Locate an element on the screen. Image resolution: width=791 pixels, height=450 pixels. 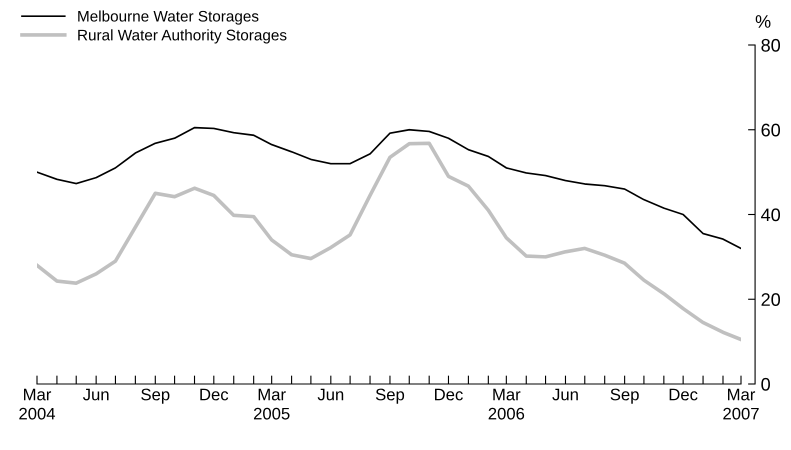
x-tick-label: Mar 2007 is located at coordinates (741, 404).